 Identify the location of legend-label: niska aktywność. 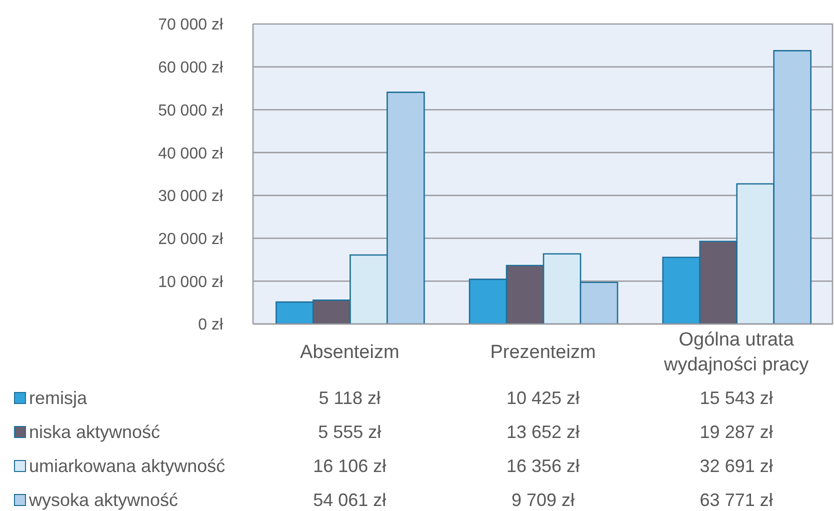
(94, 432).